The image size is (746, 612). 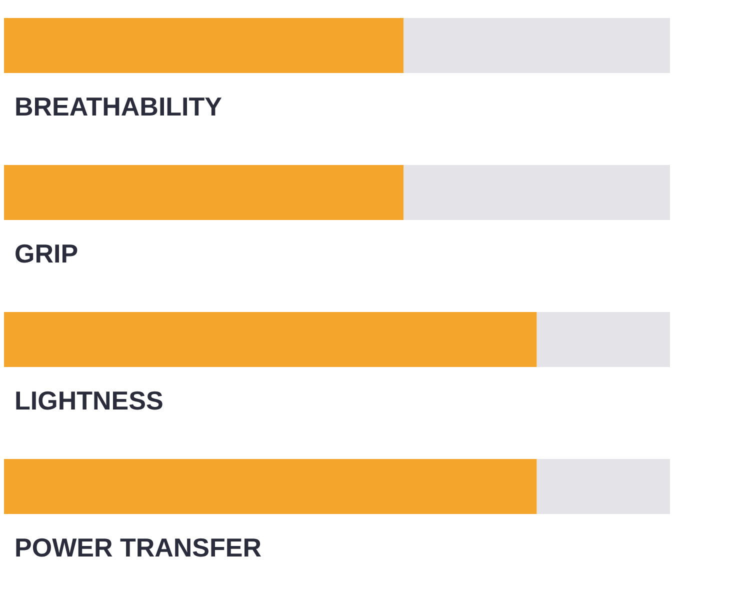 What do you see at coordinates (138, 547) in the screenshot?
I see `y-tick-label: POWER TRANSFER` at bounding box center [138, 547].